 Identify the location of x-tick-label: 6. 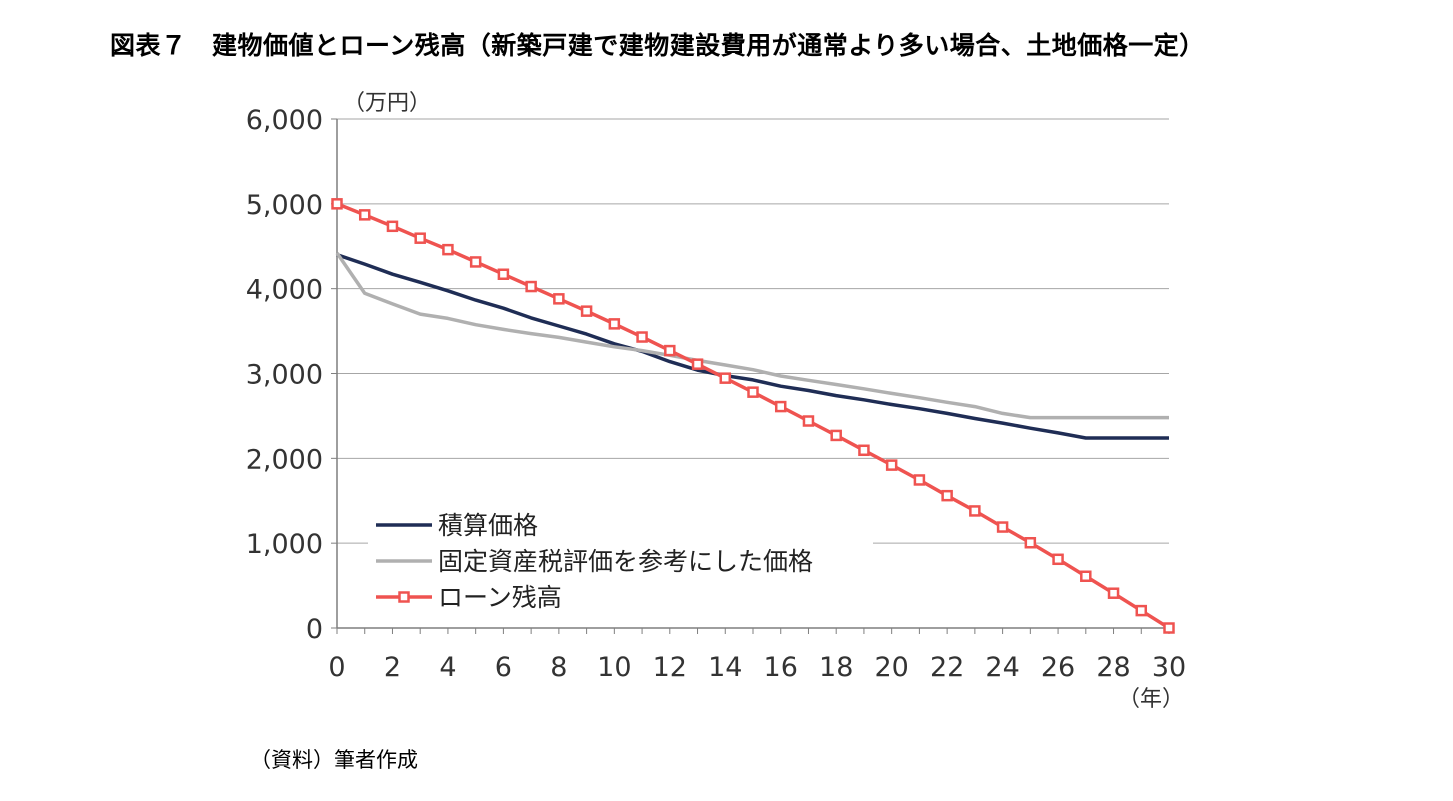
(503, 667).